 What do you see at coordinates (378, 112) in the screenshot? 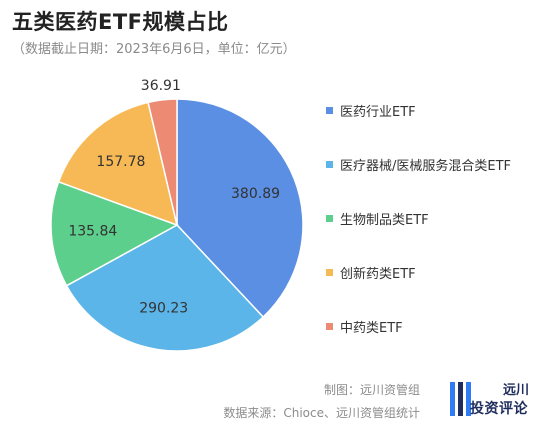
I see `legend-label: 医药行业ETF` at bounding box center [378, 112].